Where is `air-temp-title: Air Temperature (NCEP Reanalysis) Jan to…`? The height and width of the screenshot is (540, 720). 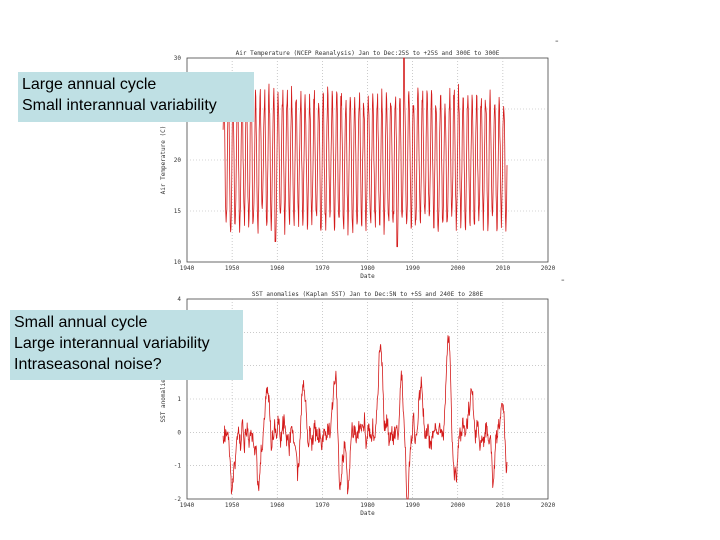
air-temp-title: Air Temperature (NCEP Reanalysis) Jan to… is located at coordinates (368, 53).